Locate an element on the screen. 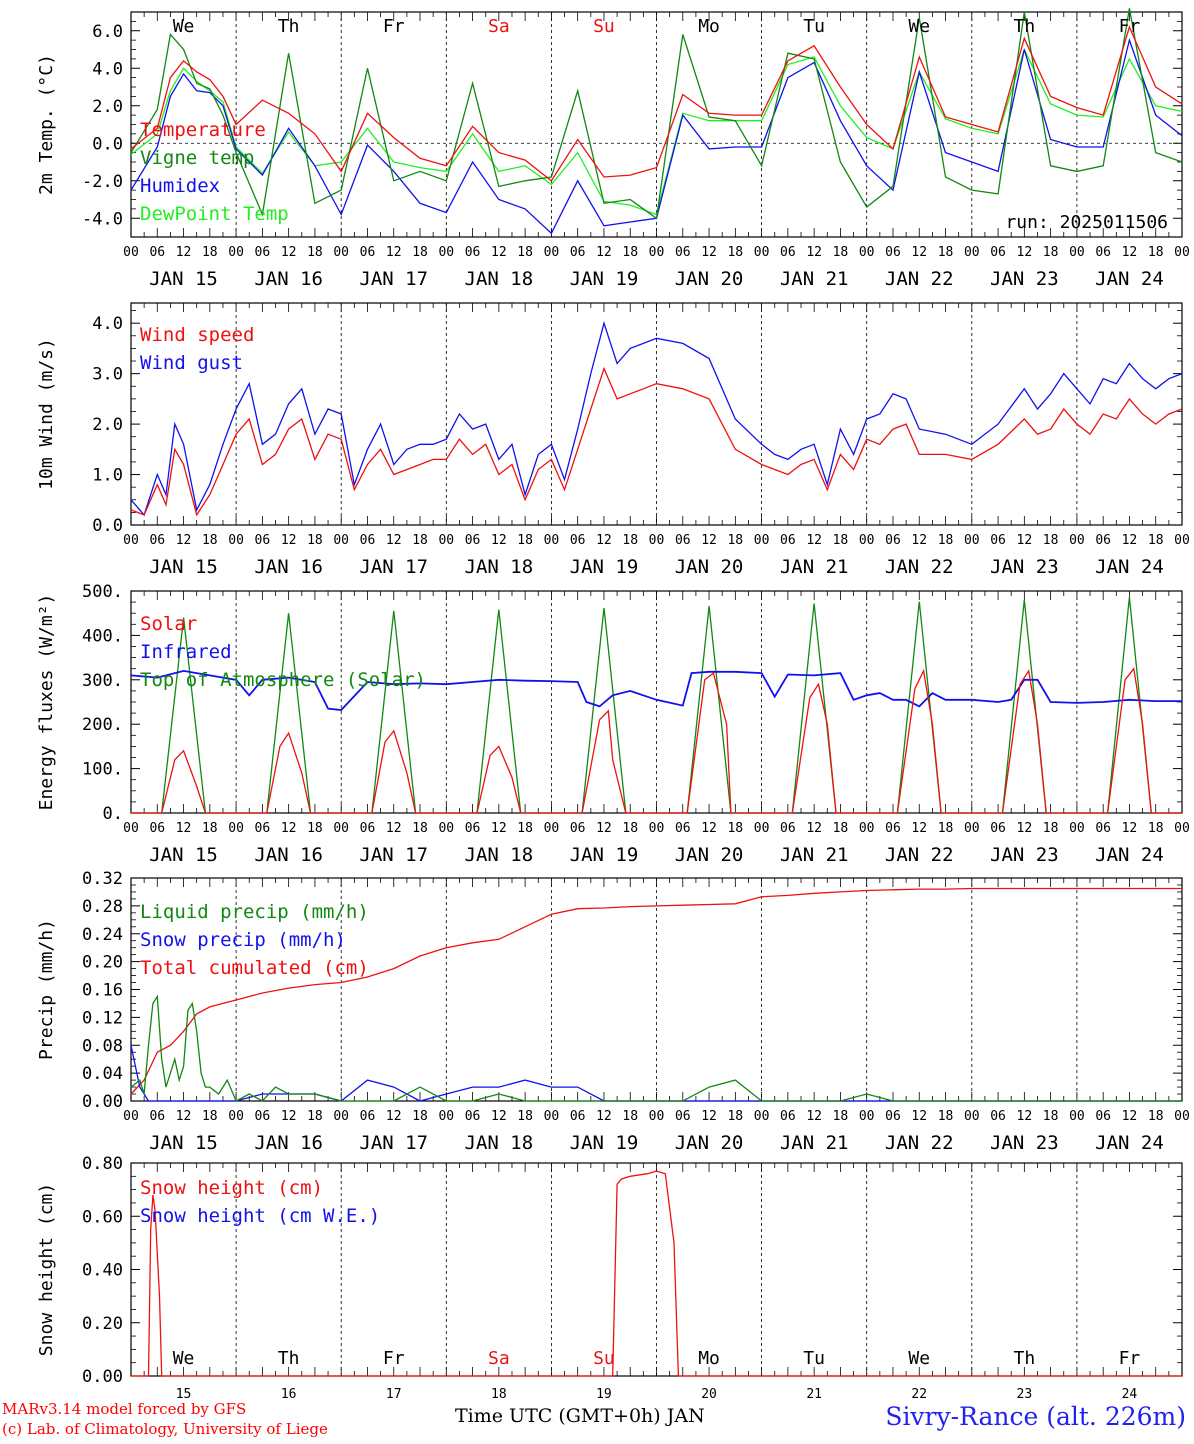 The height and width of the screenshot is (1444, 1194). y-tick-label: 0. is located at coordinates (113, 814).